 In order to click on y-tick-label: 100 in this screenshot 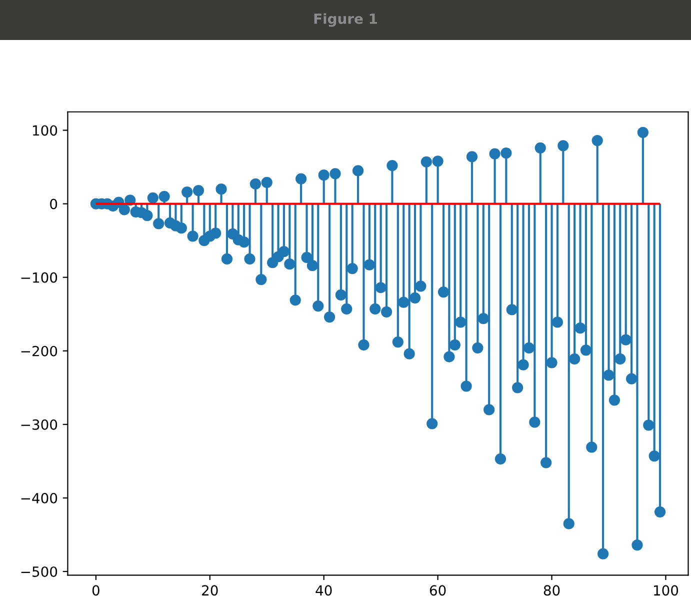, I will do `click(45, 130)`.